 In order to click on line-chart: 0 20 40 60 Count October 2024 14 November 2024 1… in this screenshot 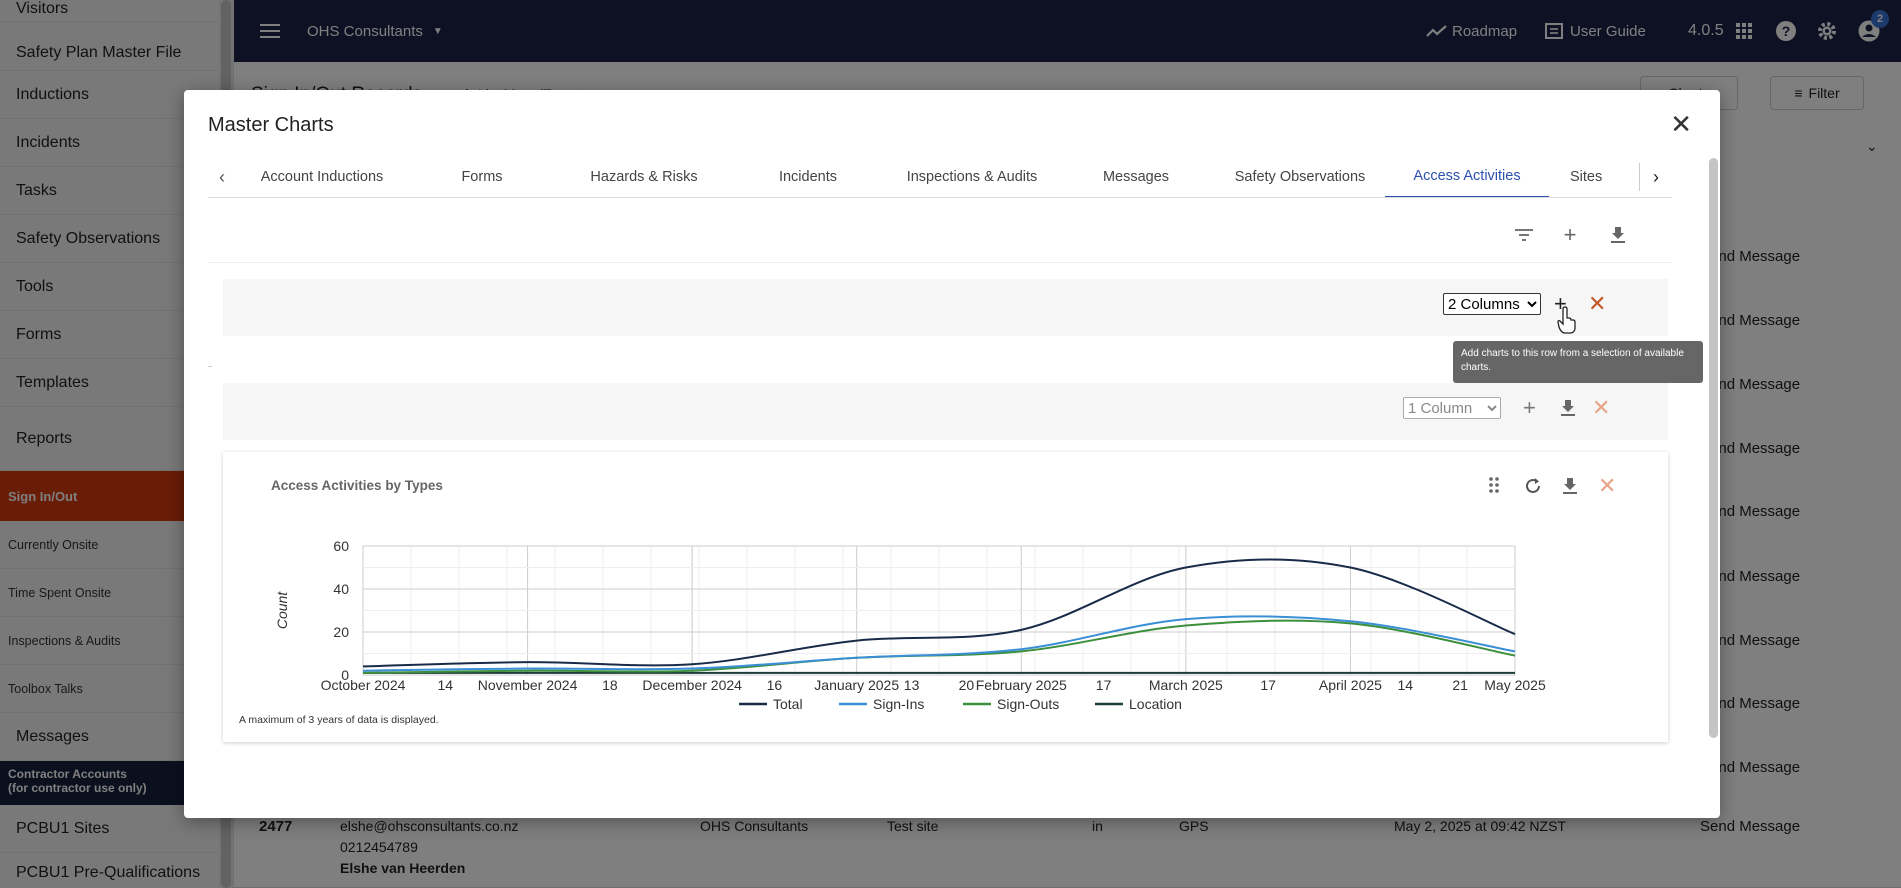, I will do `click(910, 625)`.